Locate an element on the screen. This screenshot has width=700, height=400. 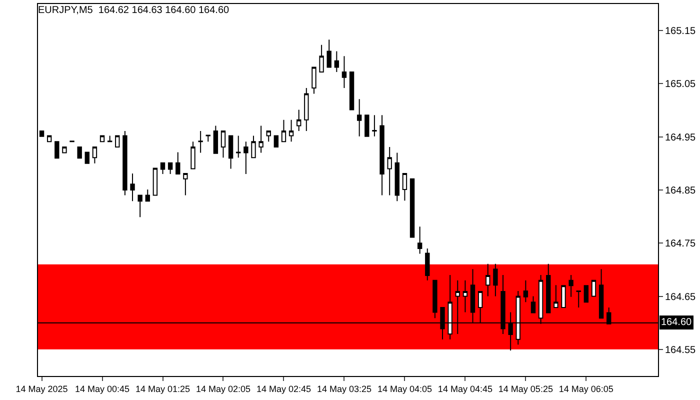
x-tick-label: 14 May 06:05 is located at coordinates (586, 389).